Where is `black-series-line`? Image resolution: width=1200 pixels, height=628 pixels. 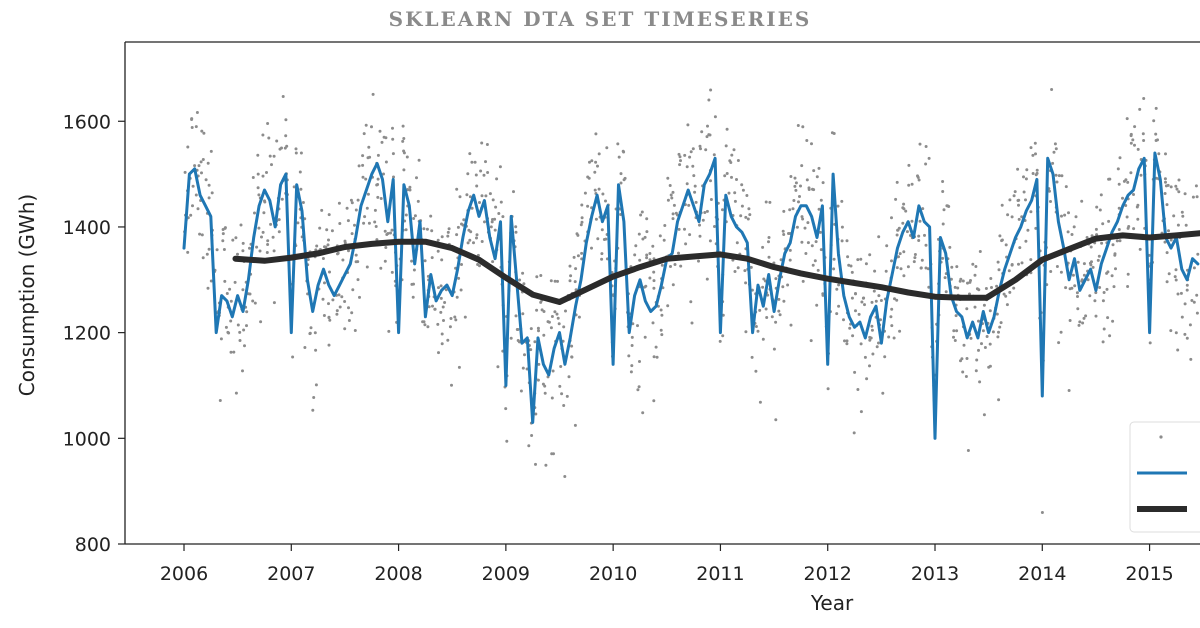
black-series-line is located at coordinates (716, 267).